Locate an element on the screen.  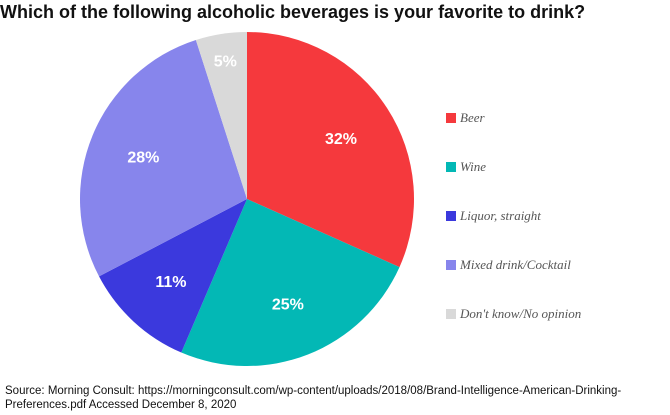
legend-label-0: Beer is located at coordinates (472, 117).